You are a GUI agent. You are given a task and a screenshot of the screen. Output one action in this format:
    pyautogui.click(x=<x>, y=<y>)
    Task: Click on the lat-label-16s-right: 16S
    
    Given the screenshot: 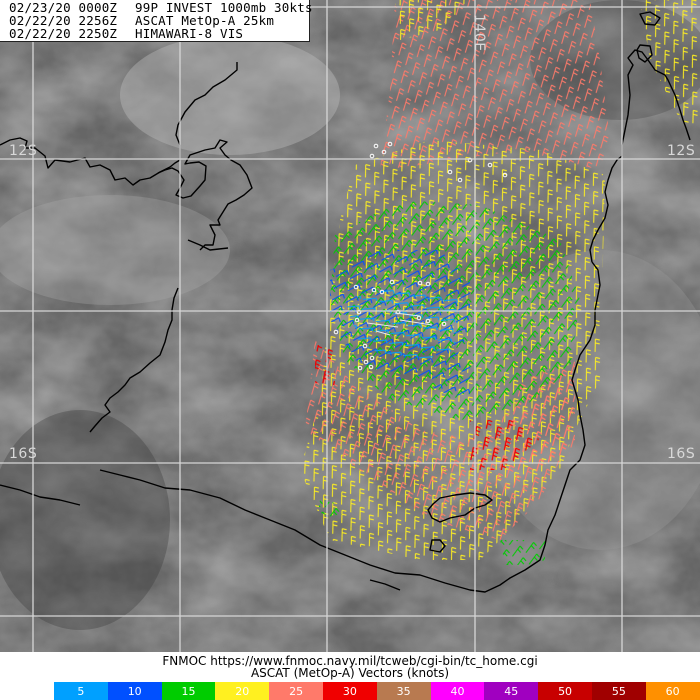 What is the action you would take?
    pyautogui.click(x=681, y=454)
    